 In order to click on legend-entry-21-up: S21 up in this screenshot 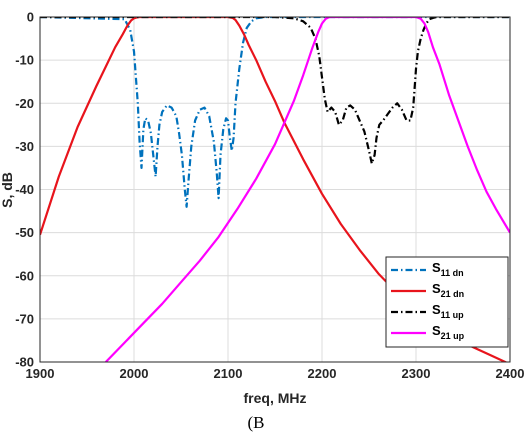, I will do `click(448, 332)`.